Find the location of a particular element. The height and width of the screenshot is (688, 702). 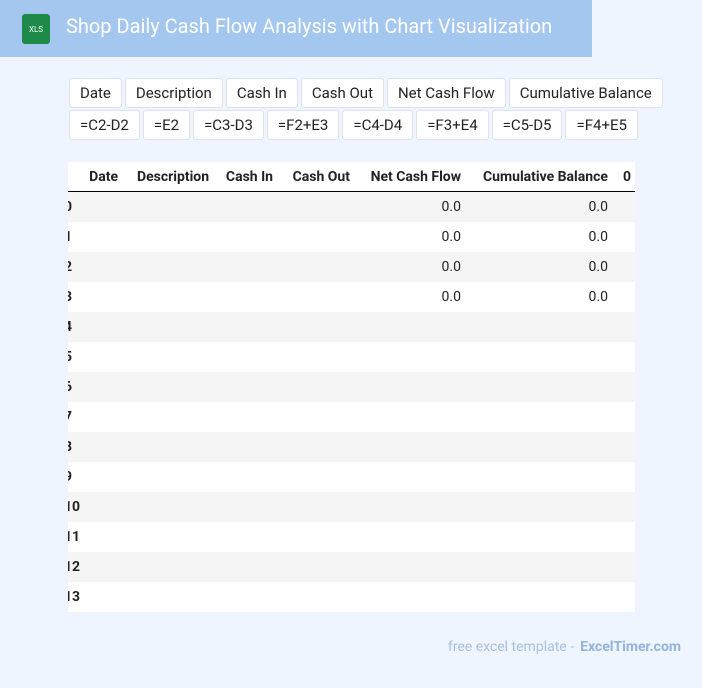

table-row: 0 0.0 0.0 is located at coordinates (351, 206).